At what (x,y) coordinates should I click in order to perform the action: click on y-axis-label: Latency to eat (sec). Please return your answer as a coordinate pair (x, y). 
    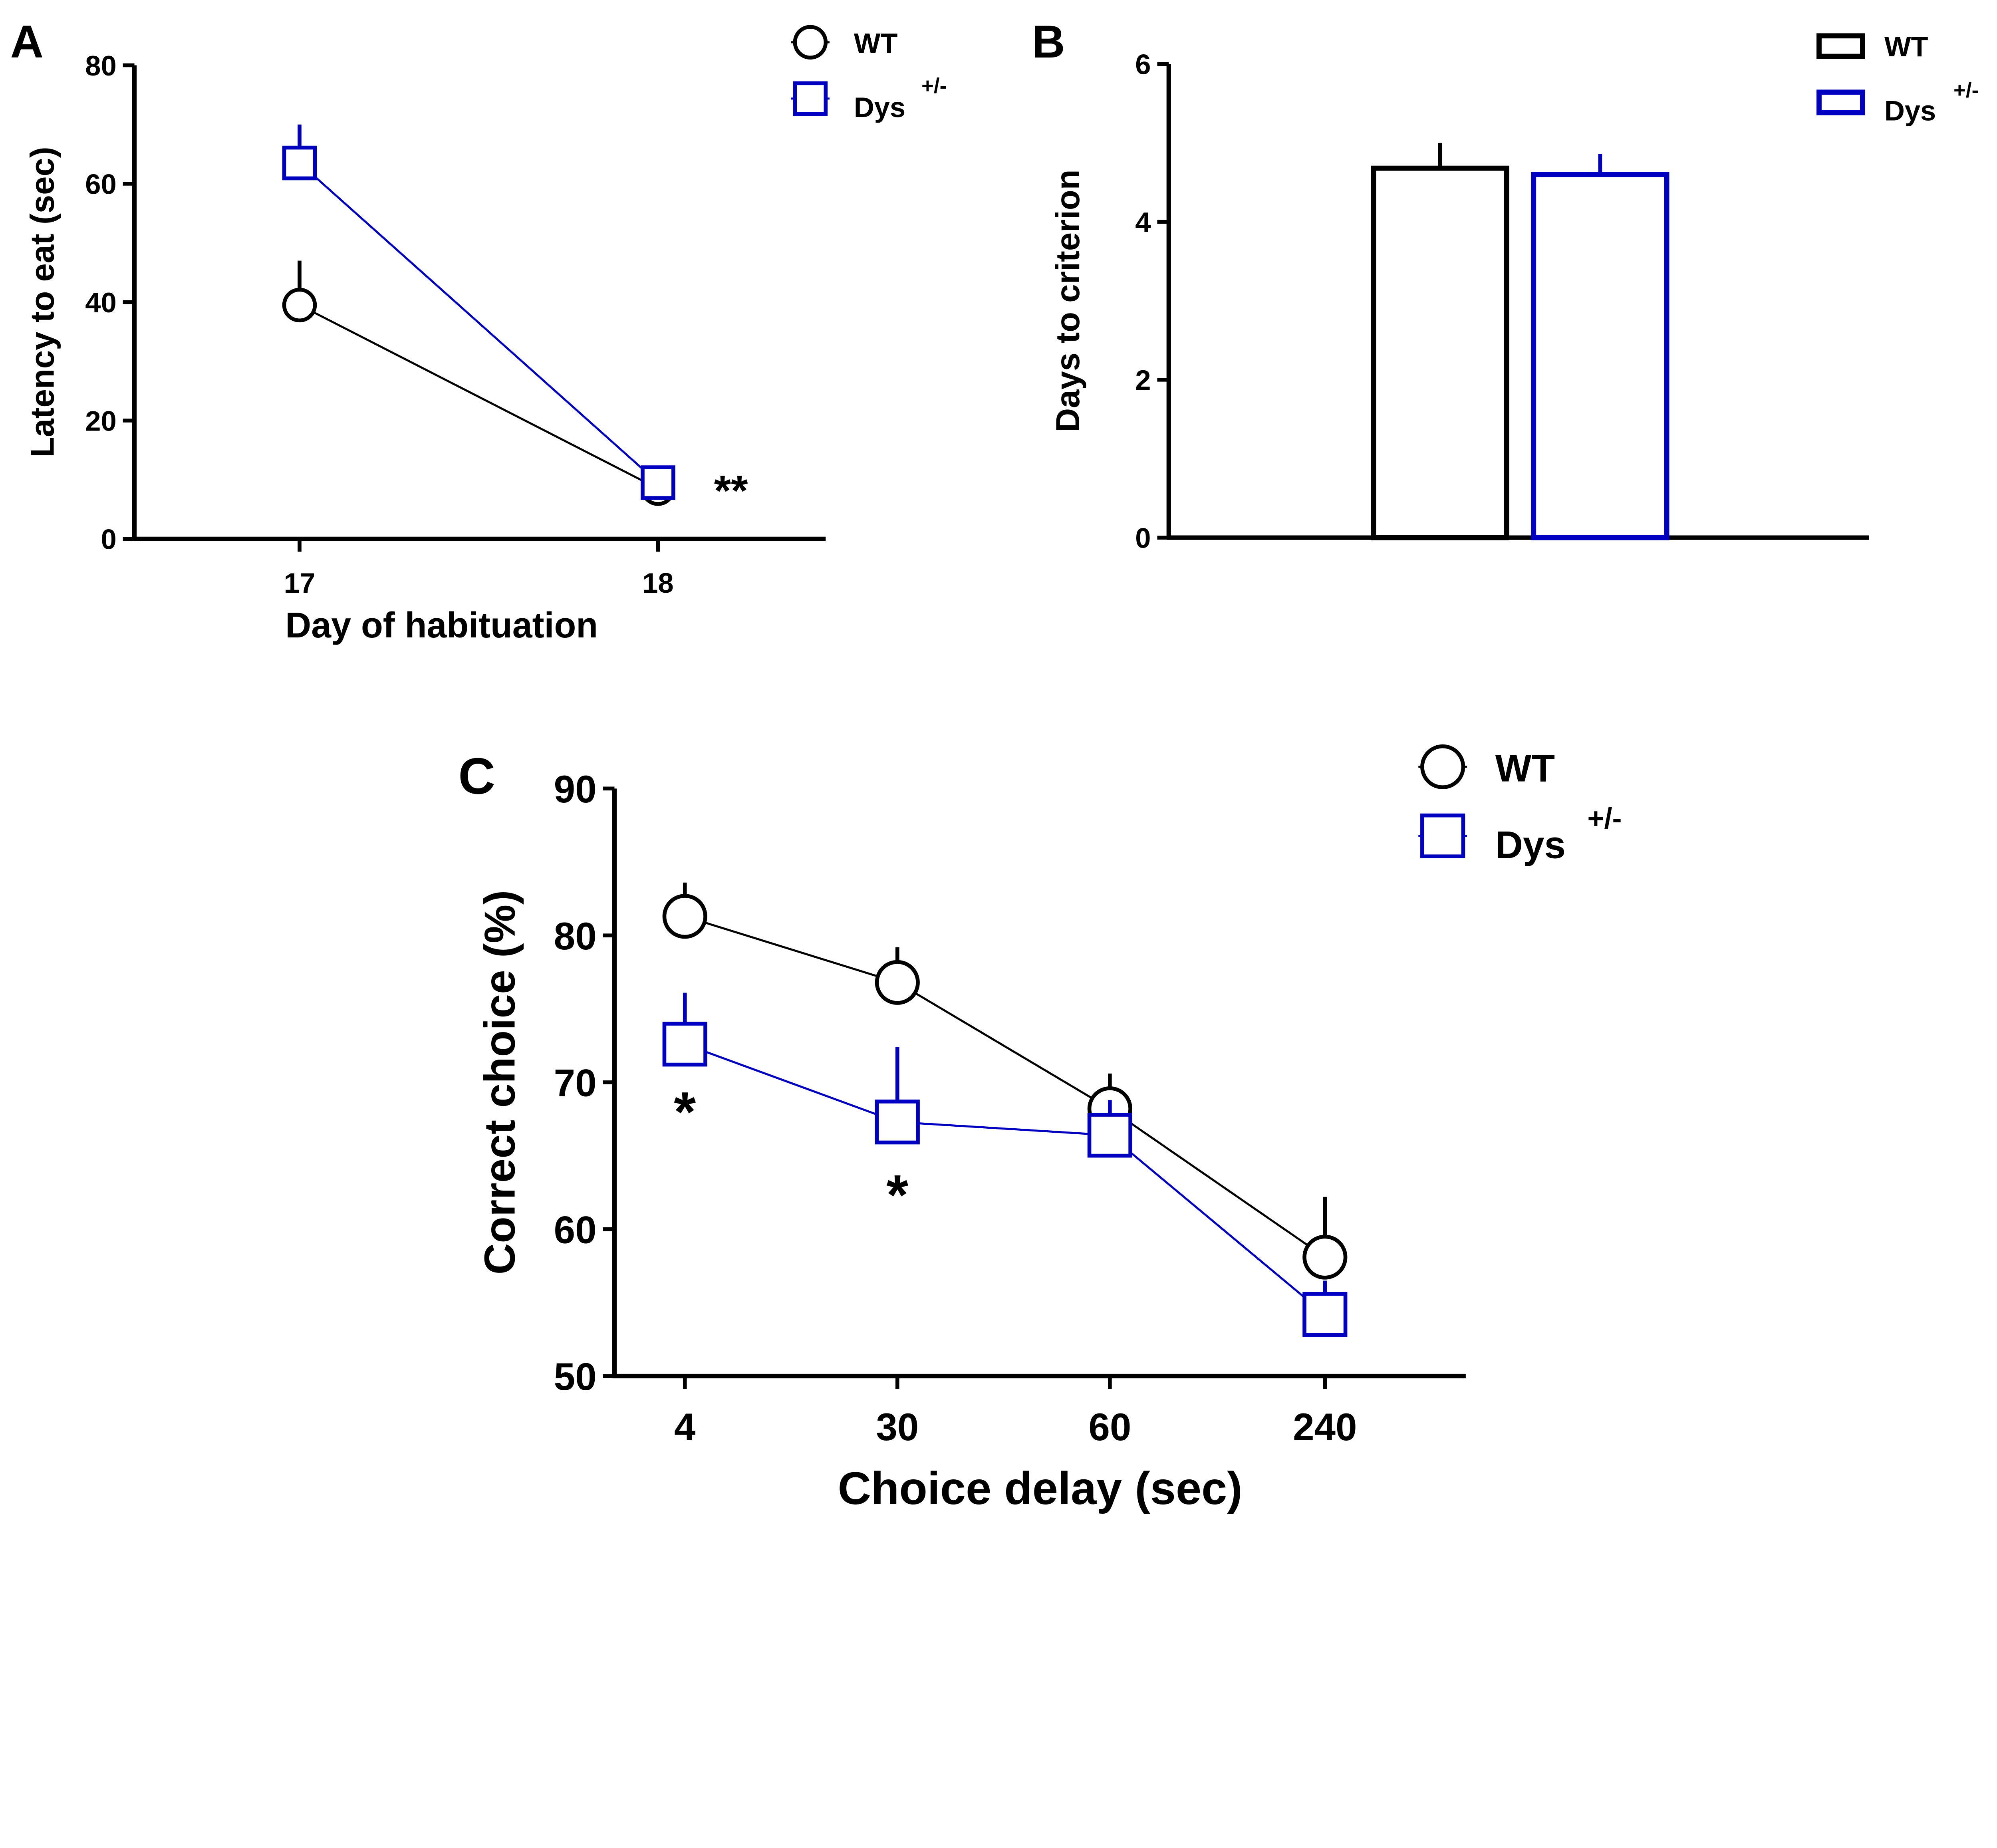
    Looking at the image, I should click on (42, 302).